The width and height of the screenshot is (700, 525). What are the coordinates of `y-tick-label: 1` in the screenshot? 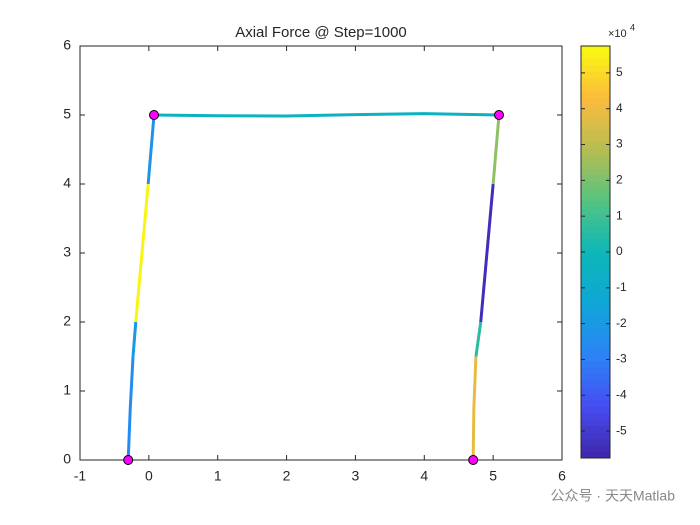 It's located at (67, 390).